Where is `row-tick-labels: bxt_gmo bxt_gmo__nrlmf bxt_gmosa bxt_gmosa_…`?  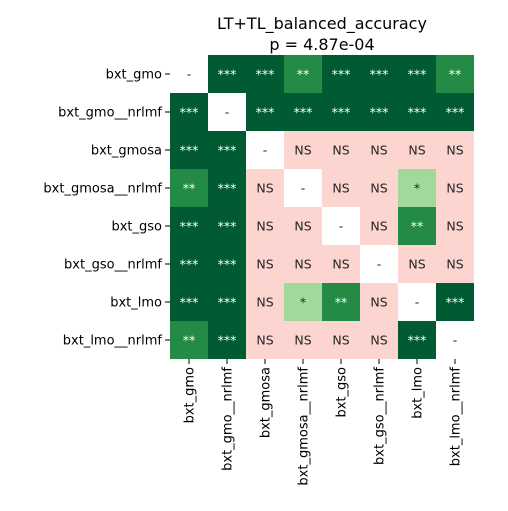 row-tick-labels: bxt_gmo bxt_gmo__nrlmf bxt_gmosa bxt_gmosa_… is located at coordinates (106, 208).